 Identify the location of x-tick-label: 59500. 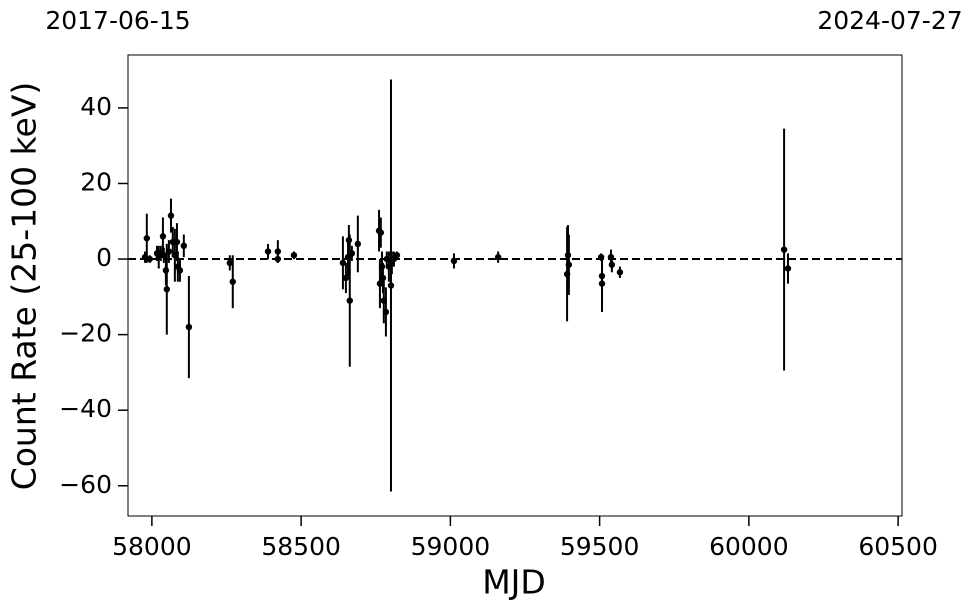
(600, 546).